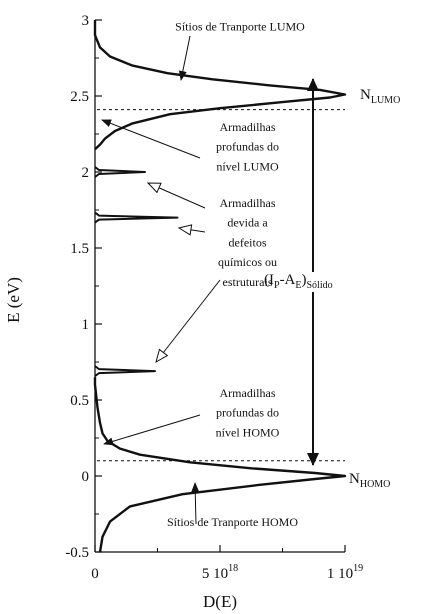  What do you see at coordinates (152, 430) in the screenshot?
I see `arrow-homo-trap` at bounding box center [152, 430].